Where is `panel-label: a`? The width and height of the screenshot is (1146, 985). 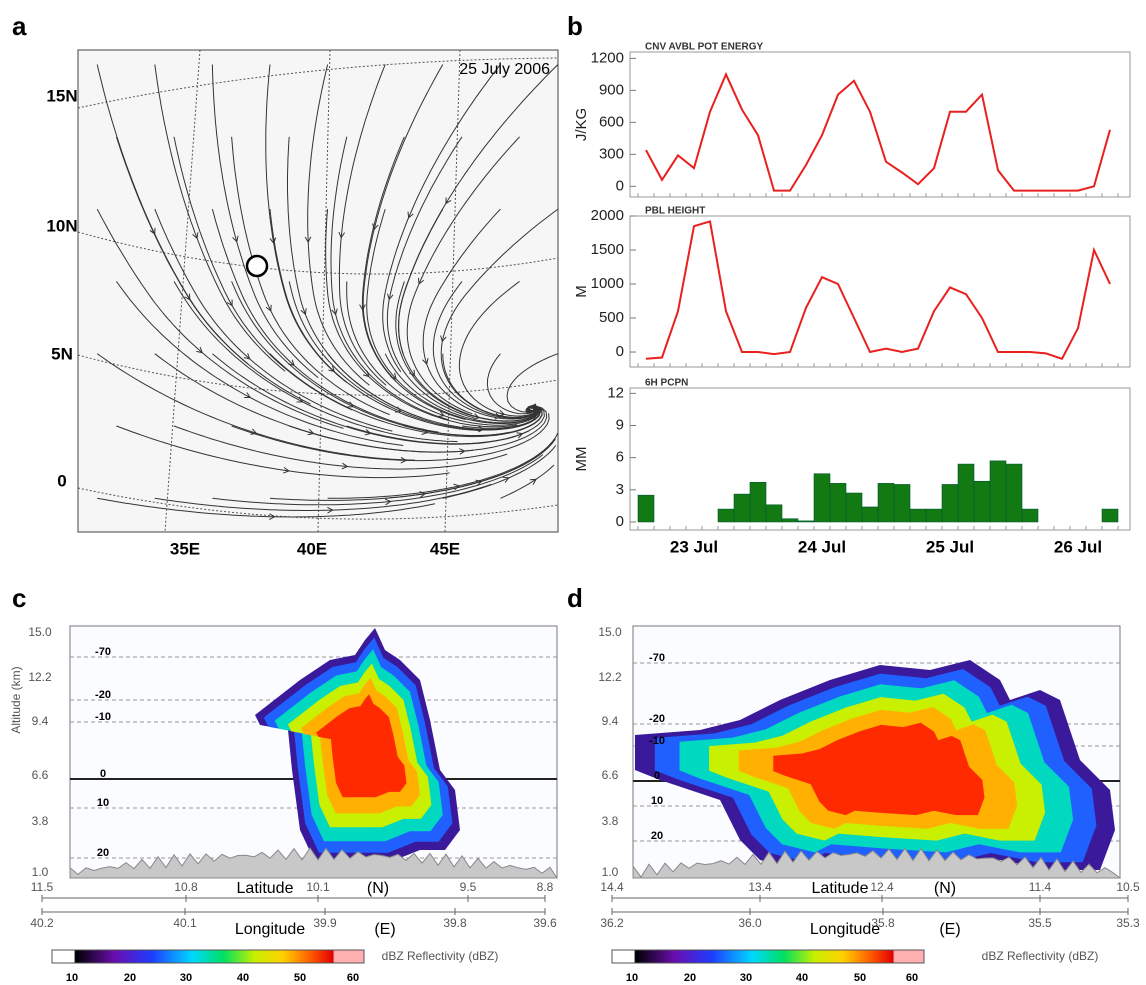
panel-label: a is located at coordinates (19, 26).